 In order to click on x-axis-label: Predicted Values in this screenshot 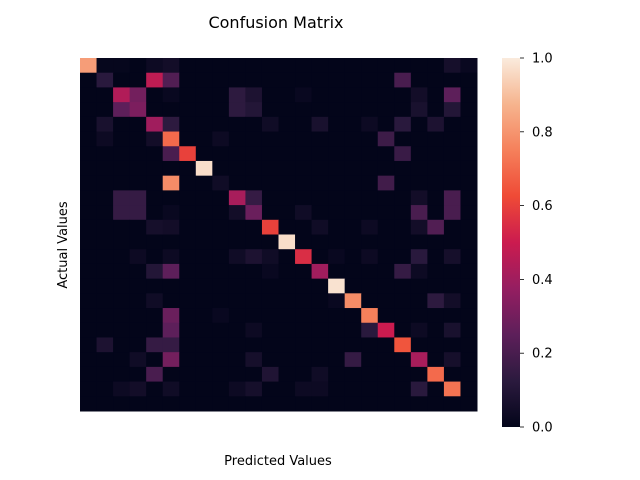, I will do `click(278, 461)`.